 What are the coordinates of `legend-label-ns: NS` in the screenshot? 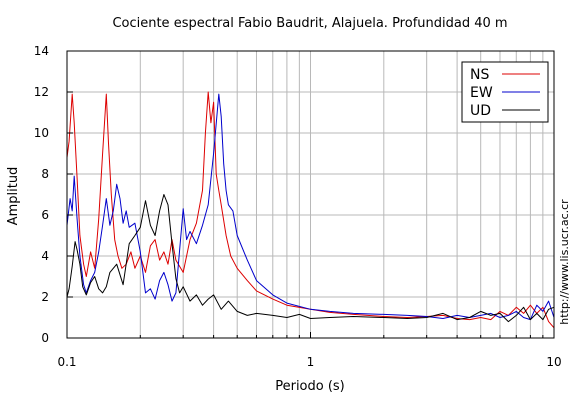 It's located at (479, 75).